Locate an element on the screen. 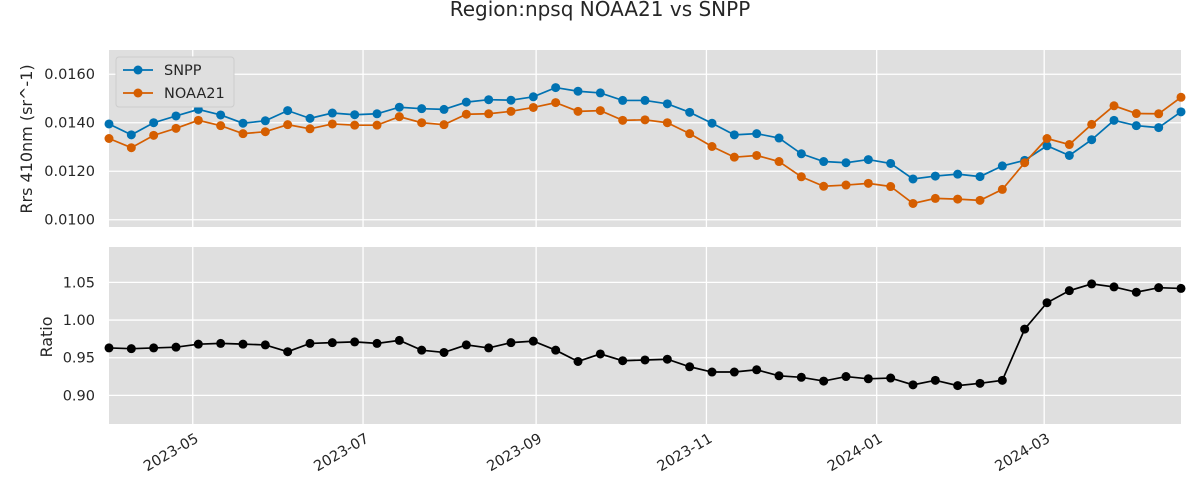 The image size is (1200, 500). top-y-tick-0: 0.0100 is located at coordinates (69, 221).